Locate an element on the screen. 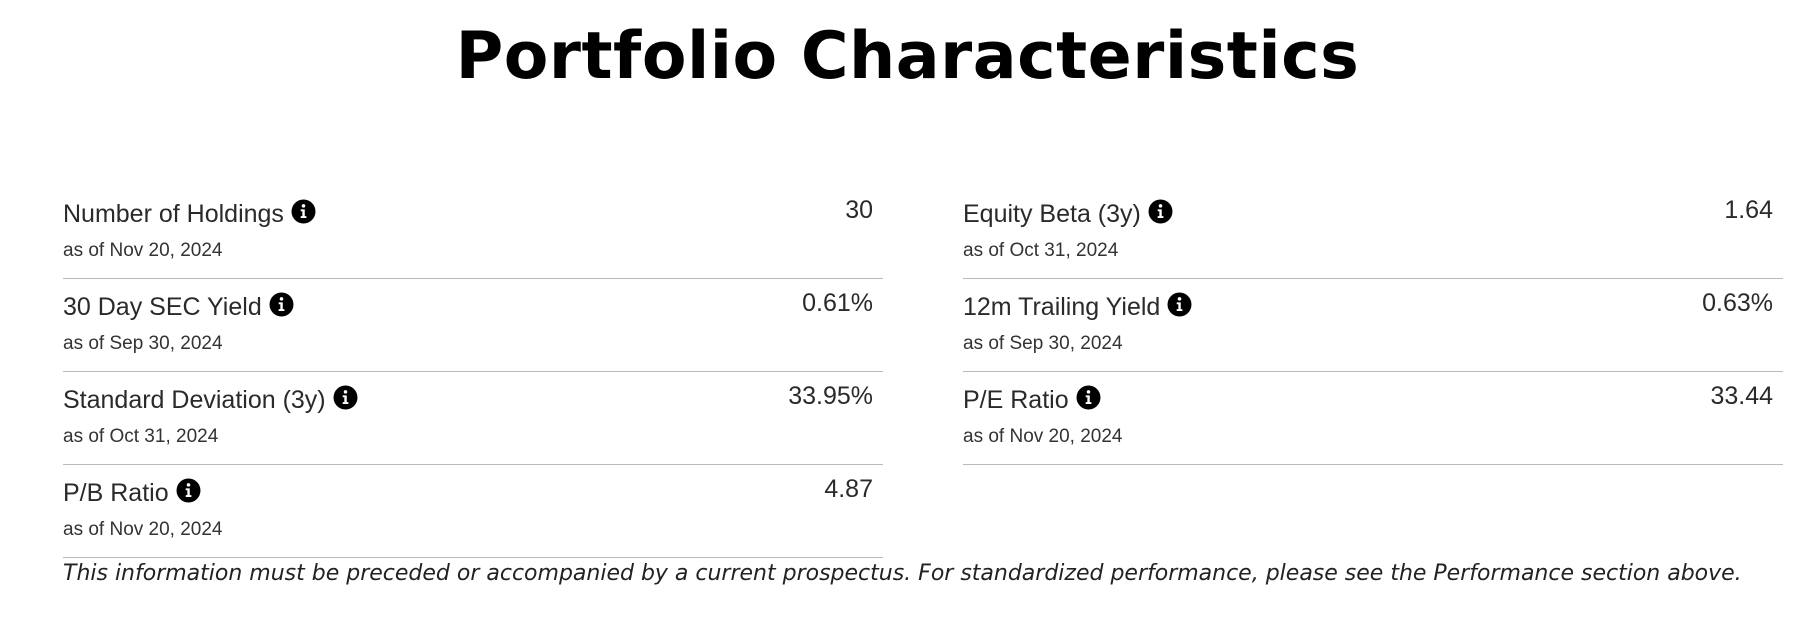 The width and height of the screenshot is (1815, 638). characteristic-row-pe-ratio: P/E Ratio as of Nov 20, 2024 33.44 is located at coordinates (1373, 418).